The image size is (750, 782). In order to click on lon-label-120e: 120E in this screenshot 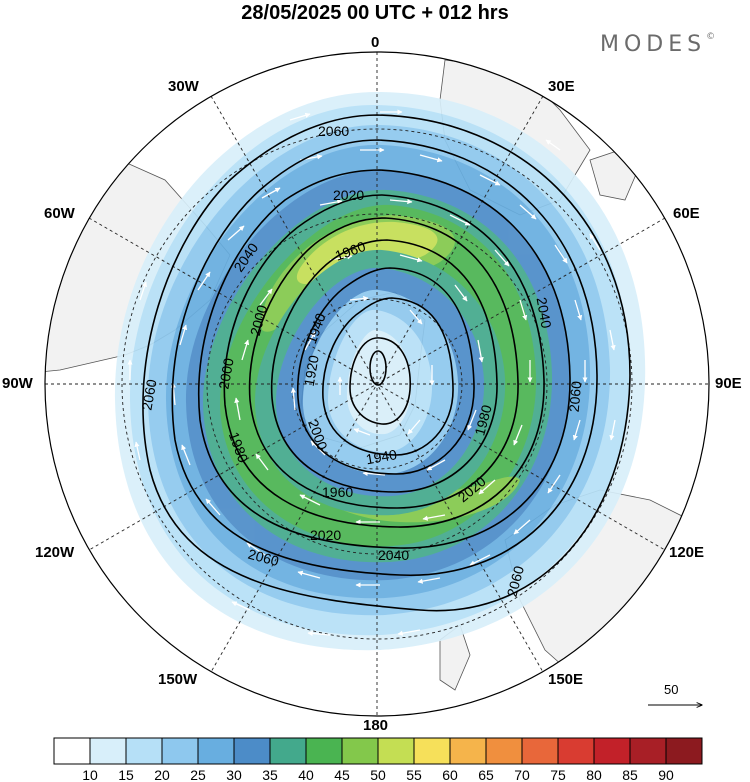, I will do `click(687, 552)`.